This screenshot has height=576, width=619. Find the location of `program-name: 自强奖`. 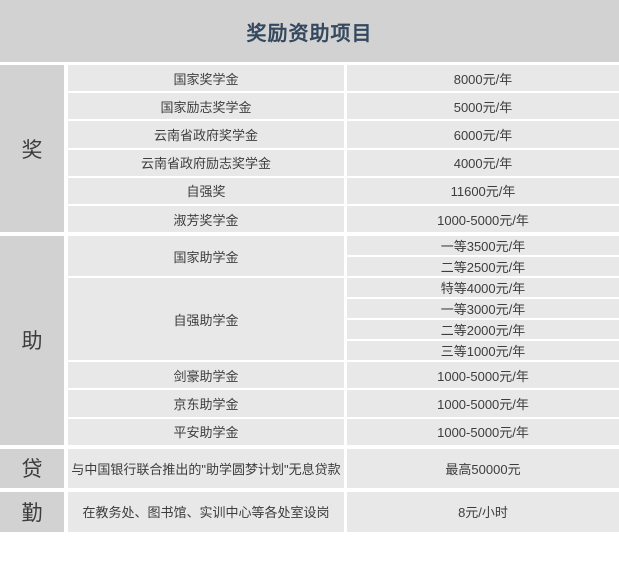

program-name: 自强奖 is located at coordinates (206, 190).